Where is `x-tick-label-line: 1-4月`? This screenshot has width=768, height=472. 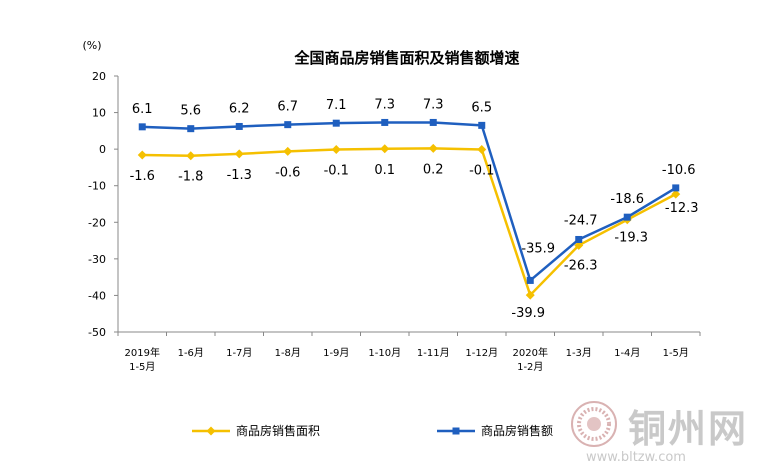 x-tick-label-line: 1-4月 is located at coordinates (627, 353).